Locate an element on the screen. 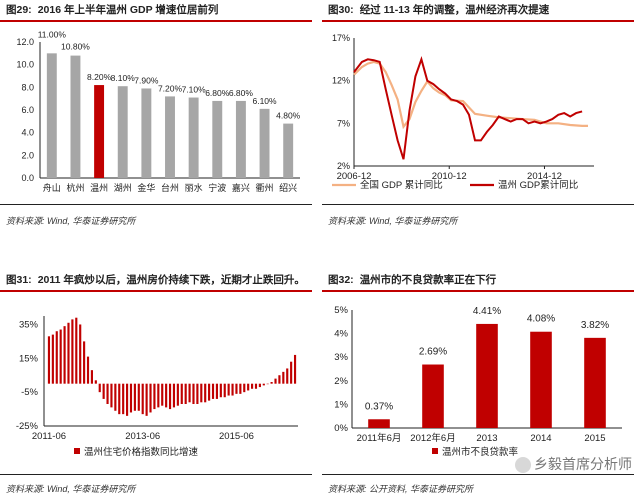 The height and width of the screenshot is (496, 640). data-label: 8.20% is located at coordinates (99, 77).